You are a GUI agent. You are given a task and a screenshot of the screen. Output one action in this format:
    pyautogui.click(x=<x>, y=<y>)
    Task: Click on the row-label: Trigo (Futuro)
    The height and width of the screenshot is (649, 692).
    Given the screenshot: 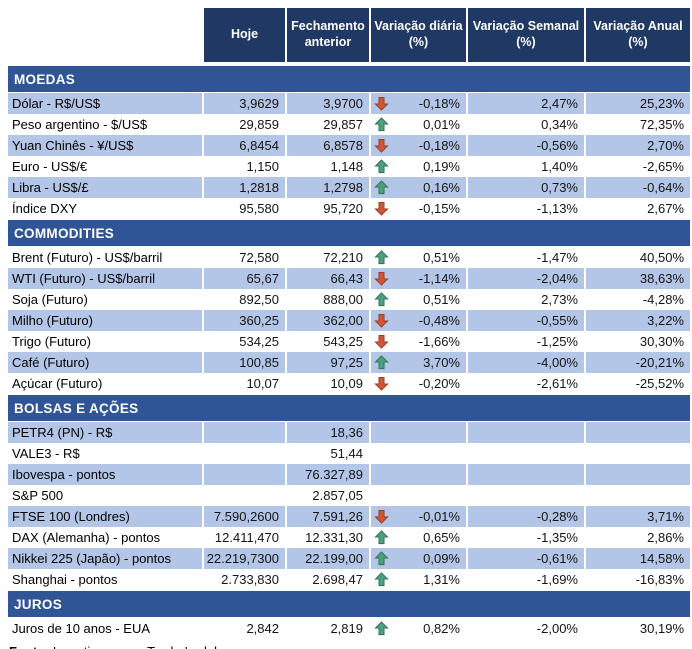 What is the action you would take?
    pyautogui.click(x=105, y=341)
    